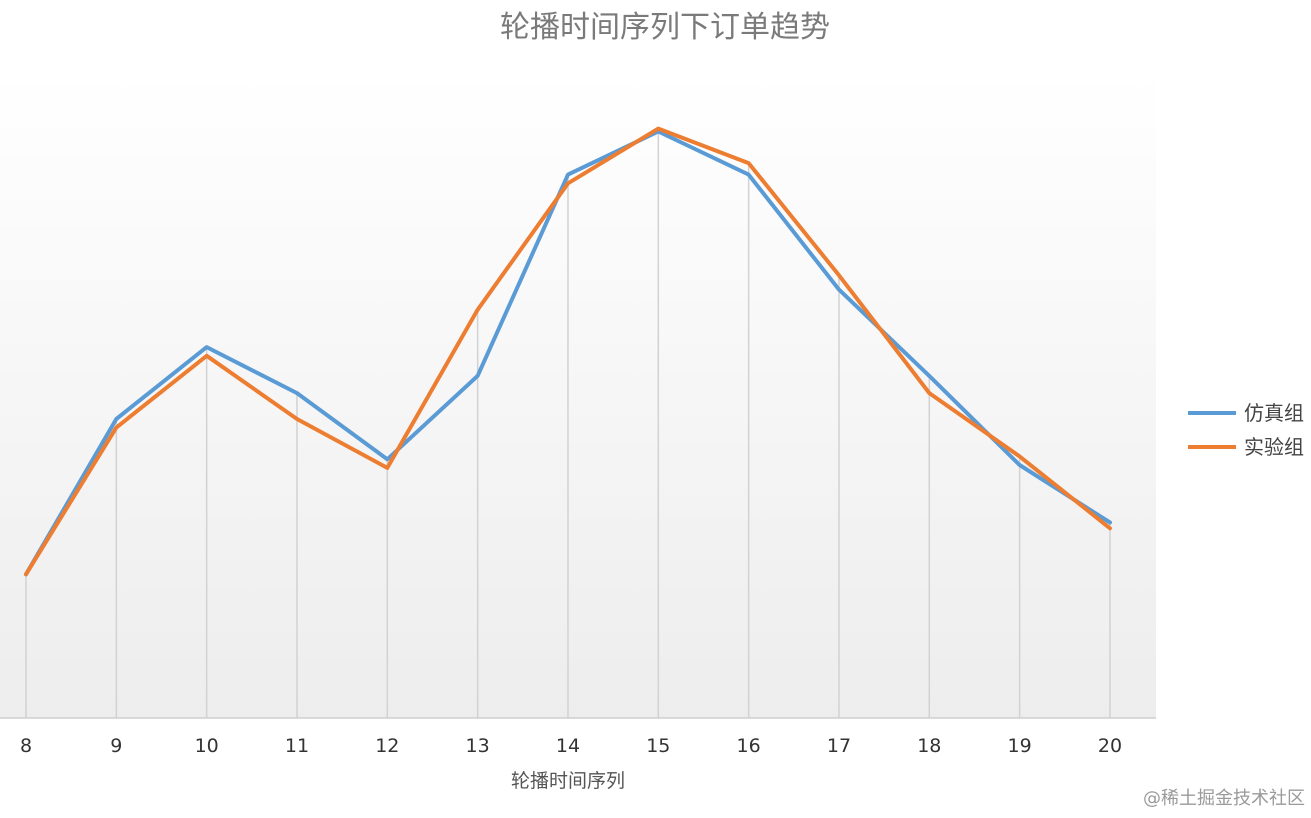  I want to click on x-tick-label-17: 17, so click(839, 746).